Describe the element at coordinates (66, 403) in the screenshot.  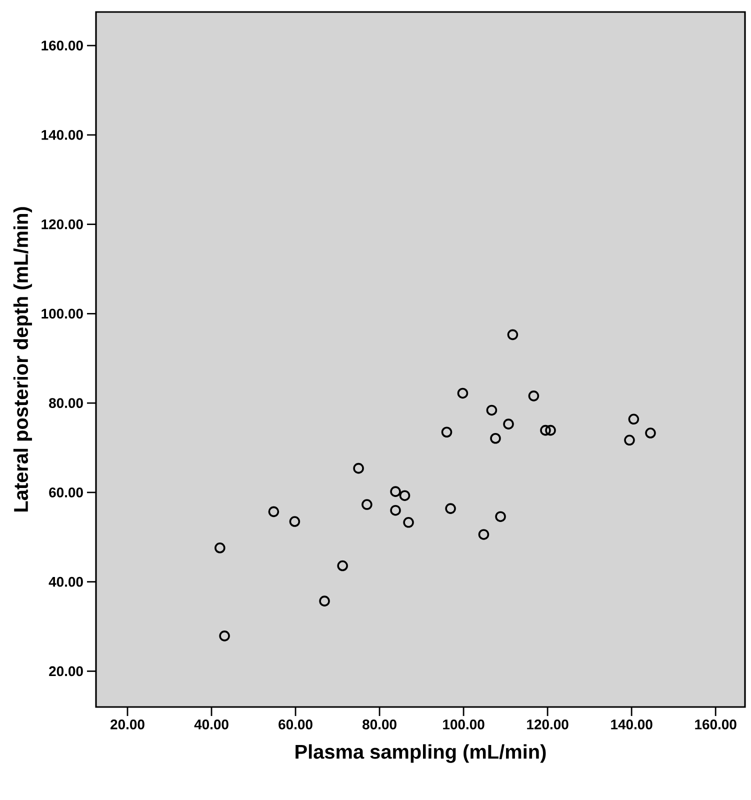
I see `y-tick-label: 80.00` at that location.